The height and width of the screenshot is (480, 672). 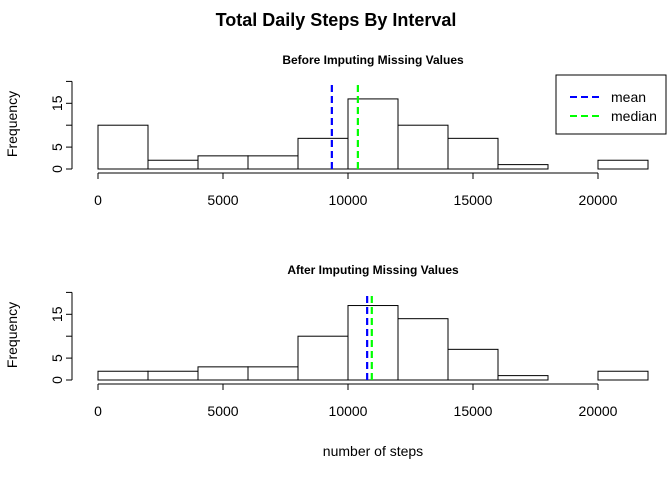 I want to click on legend: mean median, so click(x=611, y=104).